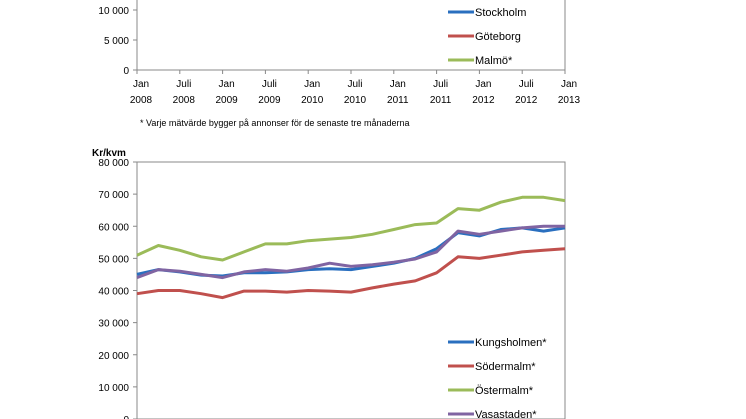  I want to click on lower-y-tick-label: 30 000, so click(113, 324).